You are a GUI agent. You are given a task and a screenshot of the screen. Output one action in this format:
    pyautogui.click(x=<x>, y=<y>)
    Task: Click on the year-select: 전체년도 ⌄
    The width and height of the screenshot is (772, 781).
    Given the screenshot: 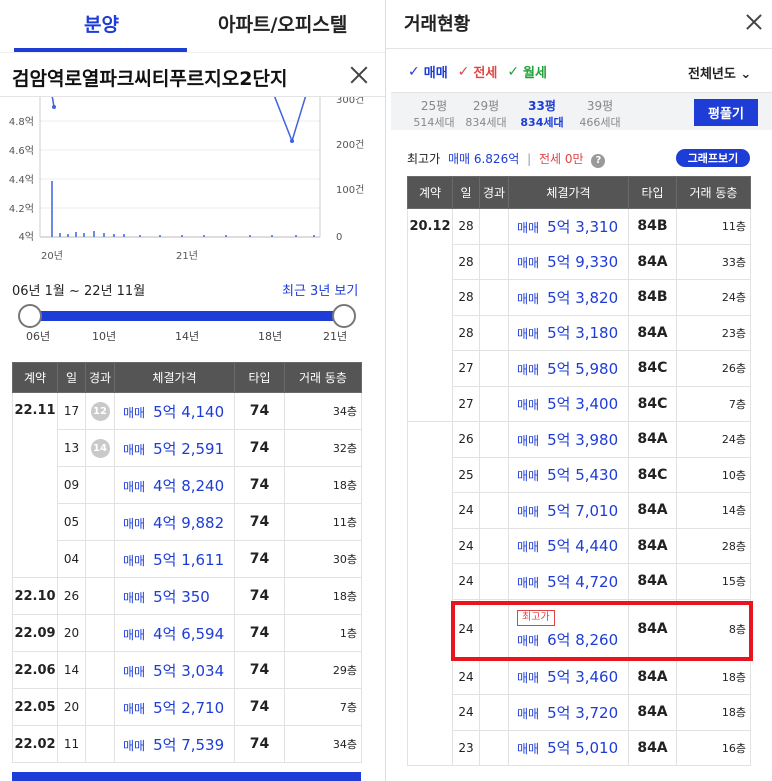 What is the action you would take?
    pyautogui.click(x=719, y=72)
    